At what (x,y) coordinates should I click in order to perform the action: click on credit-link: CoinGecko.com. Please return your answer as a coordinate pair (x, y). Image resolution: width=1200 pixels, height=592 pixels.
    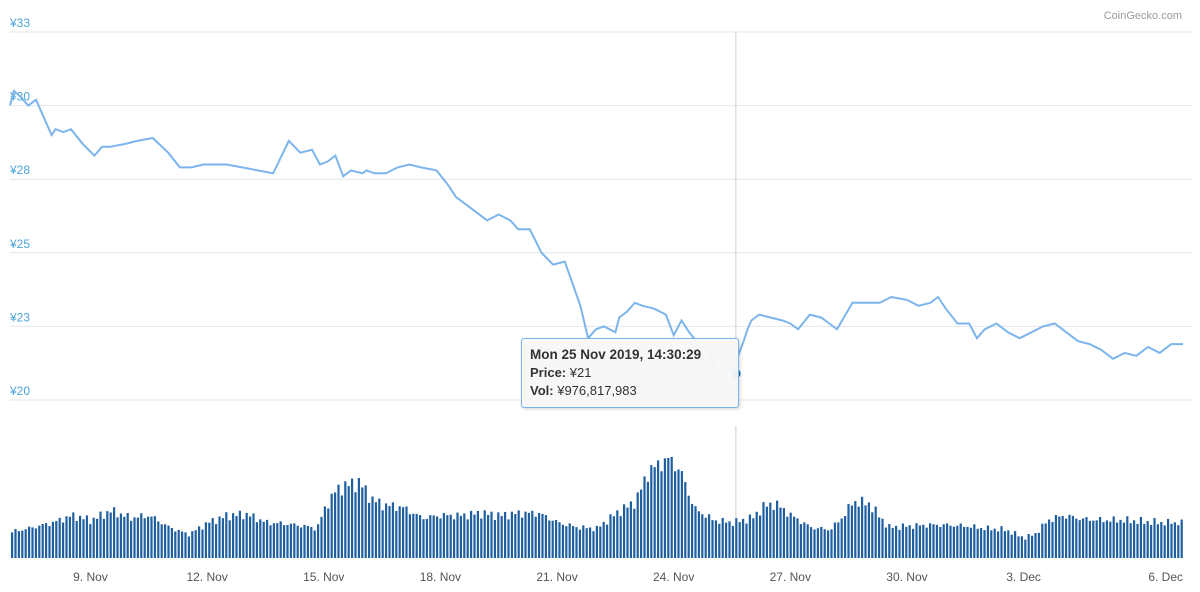
    Looking at the image, I should click on (1142, 16).